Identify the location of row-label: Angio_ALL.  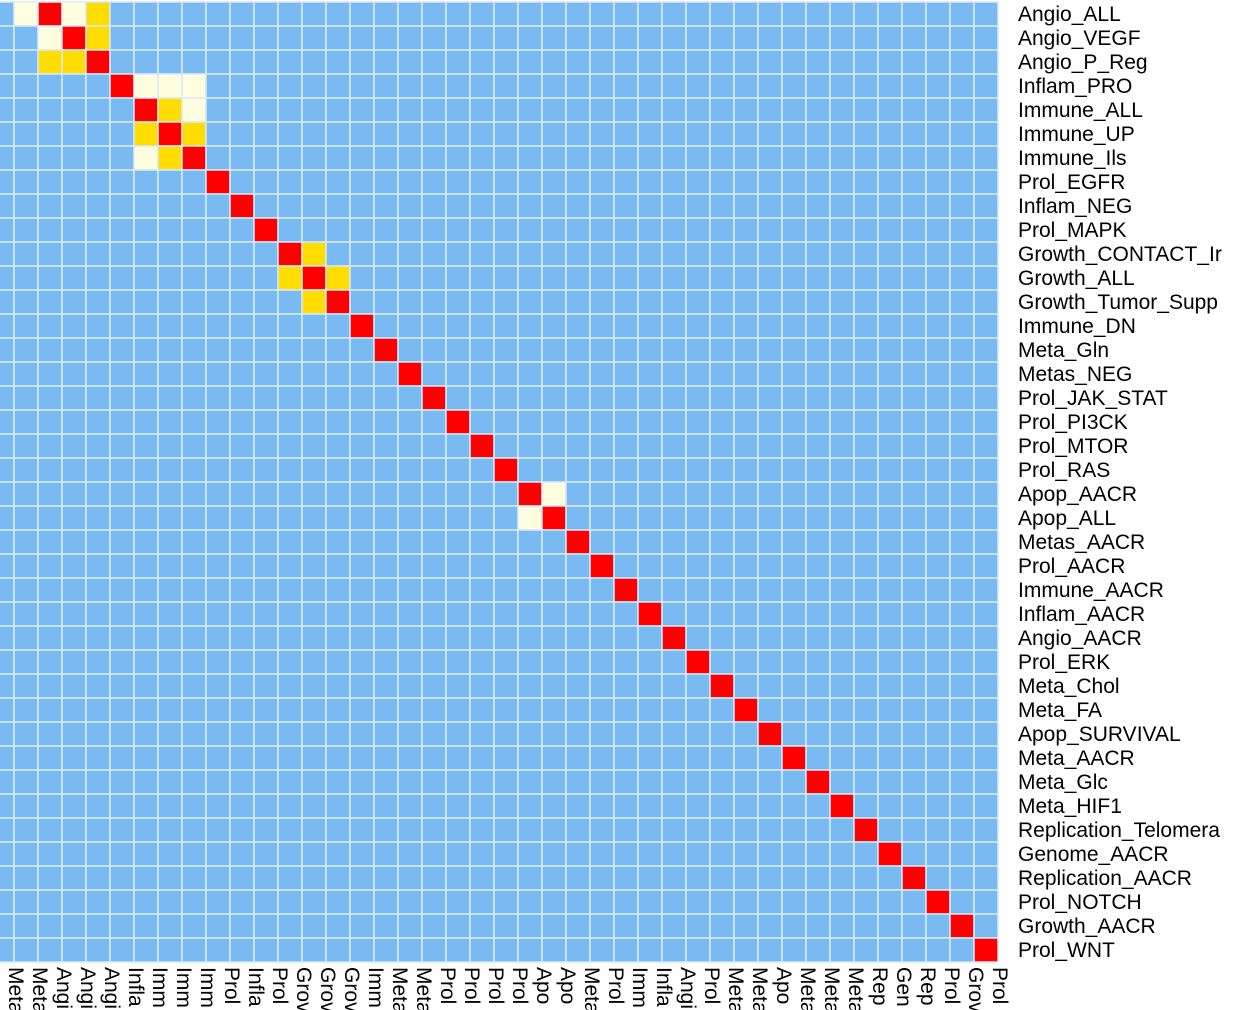
(1069, 14).